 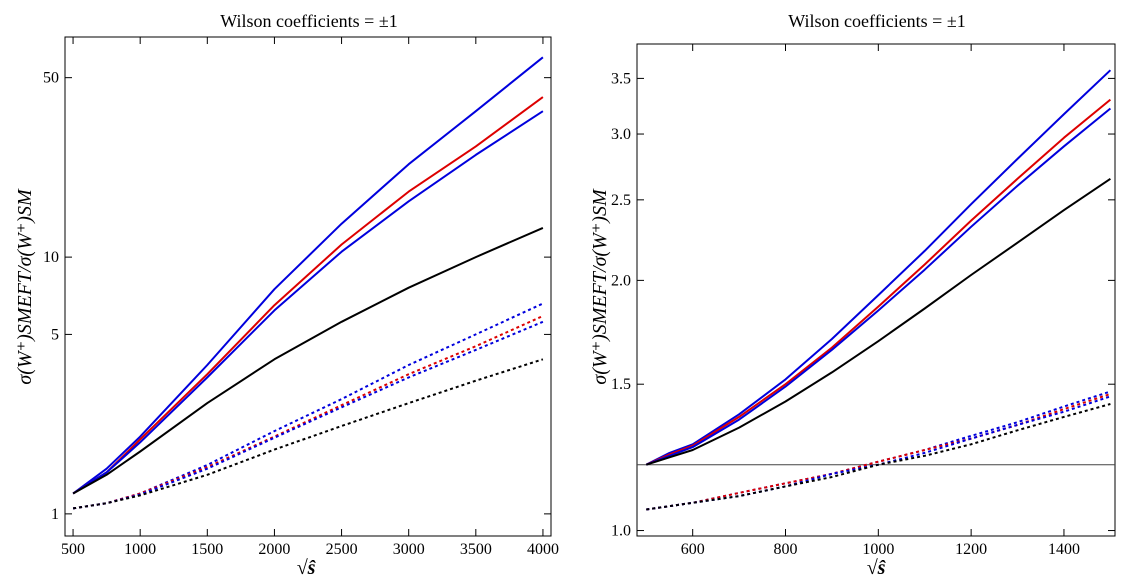 What do you see at coordinates (693, 549) in the screenshot?
I see `x-tick-label: 600` at bounding box center [693, 549].